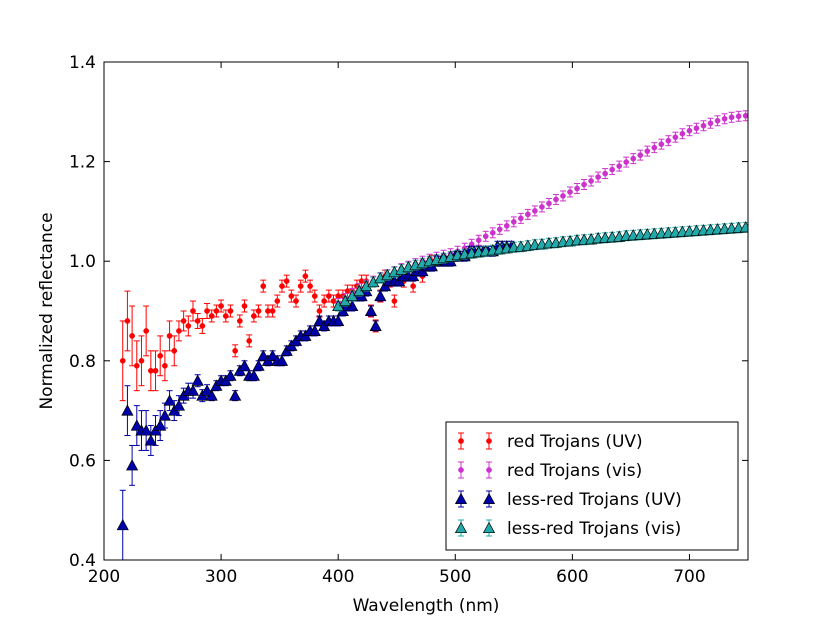 The height and width of the screenshot is (623, 830). What do you see at coordinates (82, 262) in the screenshot?
I see `y-tick-label: 1.0` at bounding box center [82, 262].